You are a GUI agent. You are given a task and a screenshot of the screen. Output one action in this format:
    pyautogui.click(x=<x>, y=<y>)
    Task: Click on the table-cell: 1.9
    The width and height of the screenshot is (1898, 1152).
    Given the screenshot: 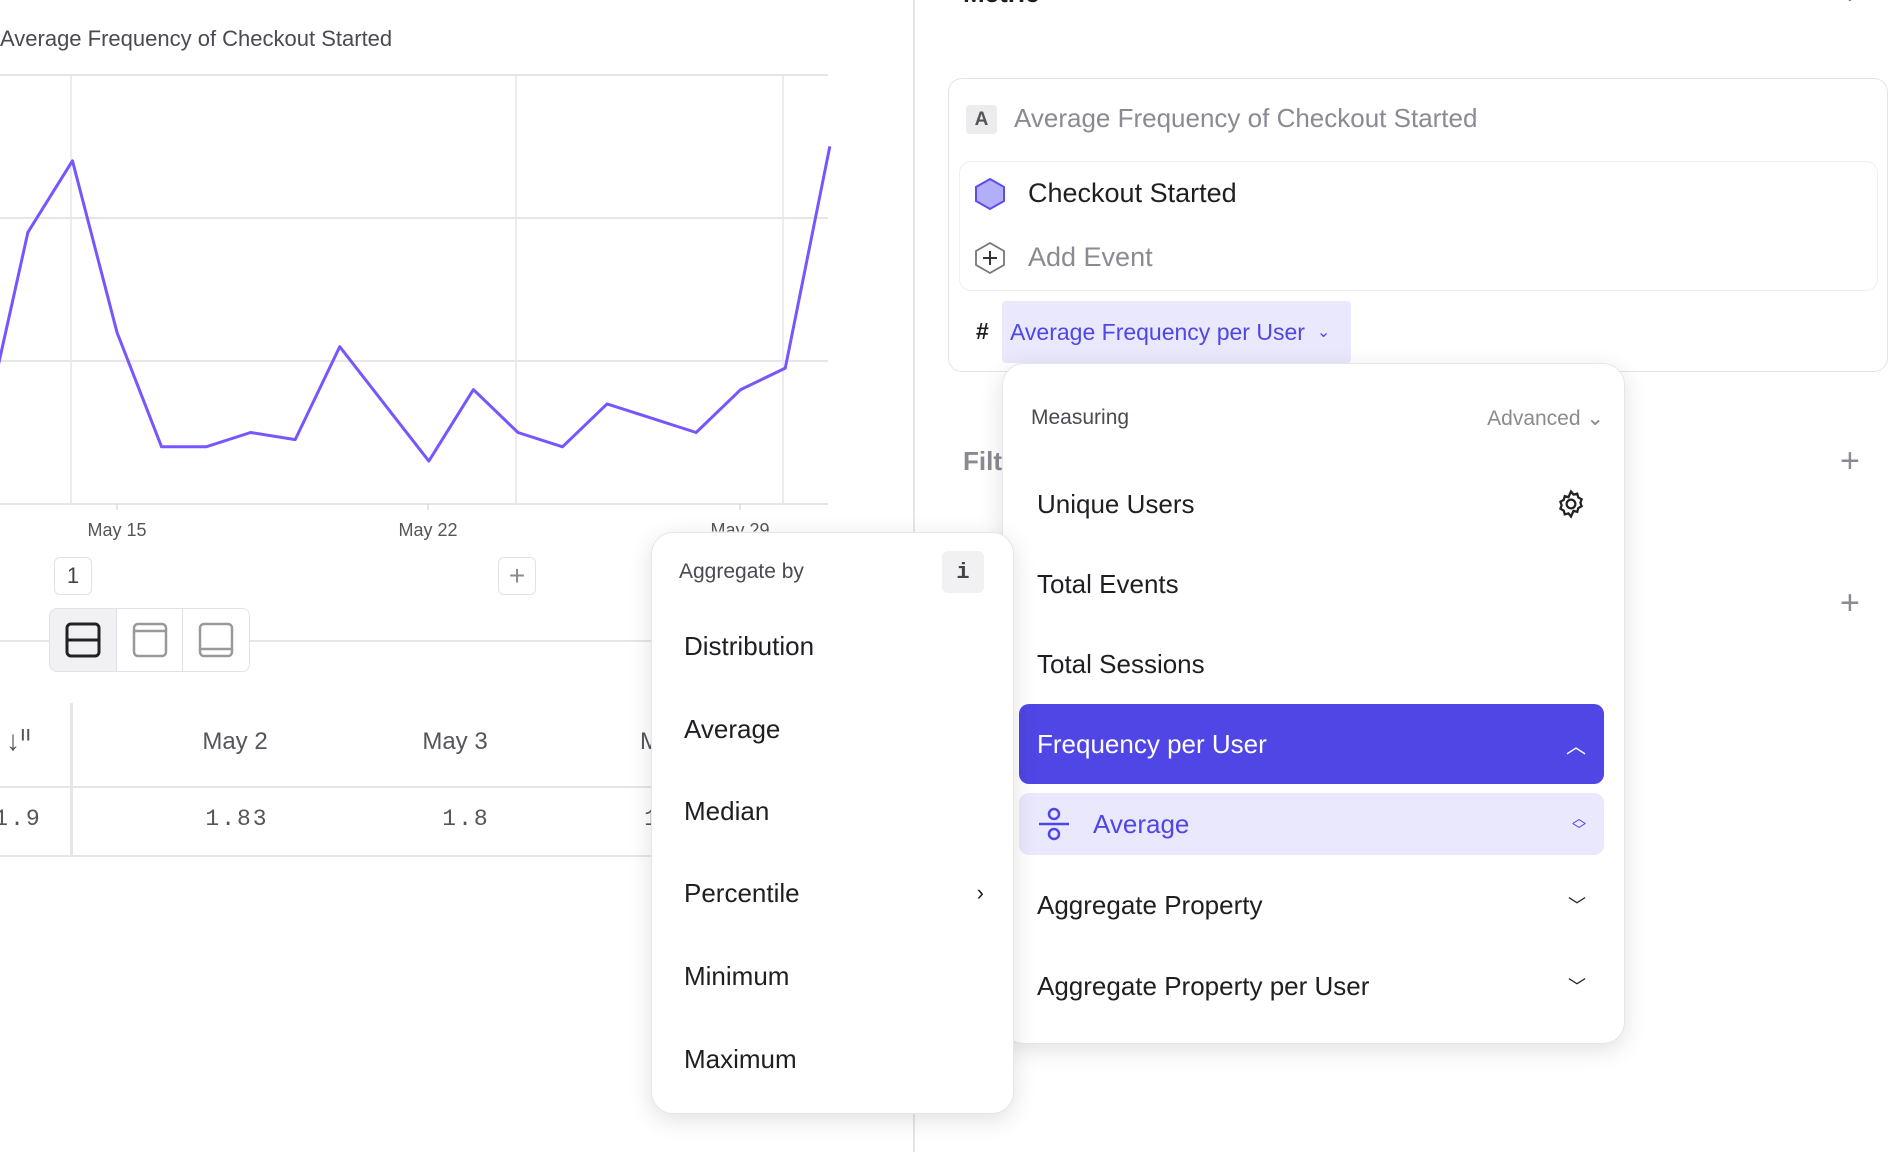 What is the action you would take?
    pyautogui.click(x=21, y=819)
    